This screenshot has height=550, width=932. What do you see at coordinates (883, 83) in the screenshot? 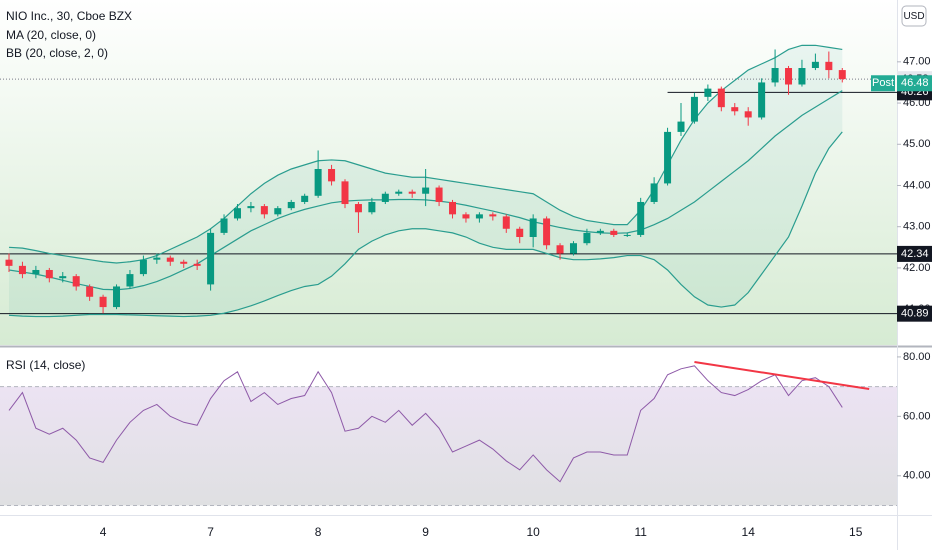
I see `post-tag-label: Post` at bounding box center [883, 83].